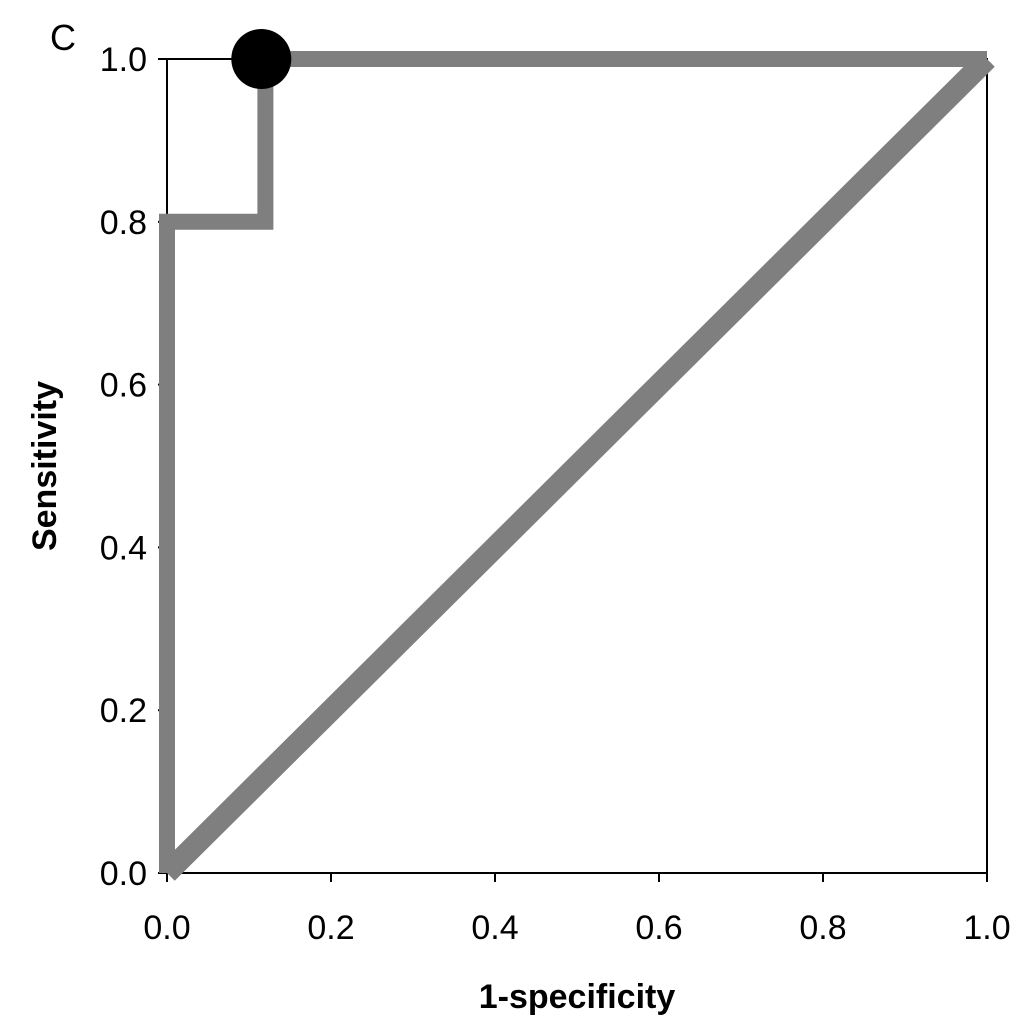 The height and width of the screenshot is (1024, 1024). I want to click on y-axis-title: Sensitivity, so click(45, 466).